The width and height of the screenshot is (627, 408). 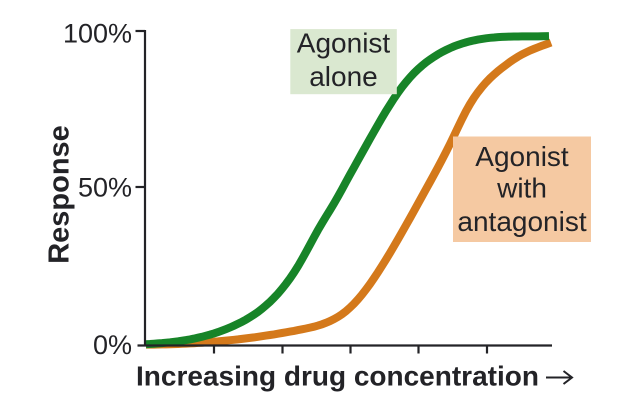 I want to click on svg-text: Response, so click(x=60, y=194).